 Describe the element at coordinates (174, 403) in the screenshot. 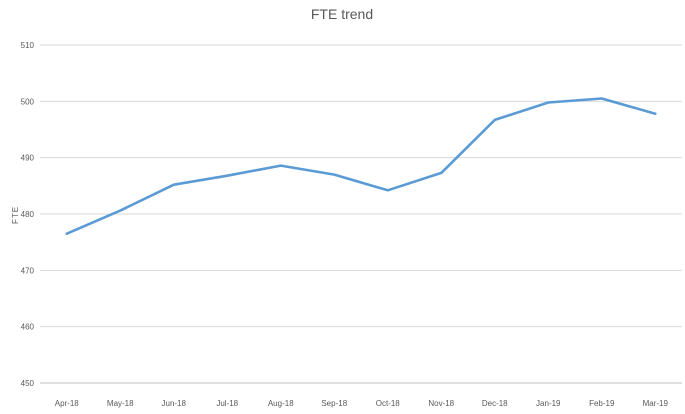

I see `x-tick-label: Jun-18` at that location.